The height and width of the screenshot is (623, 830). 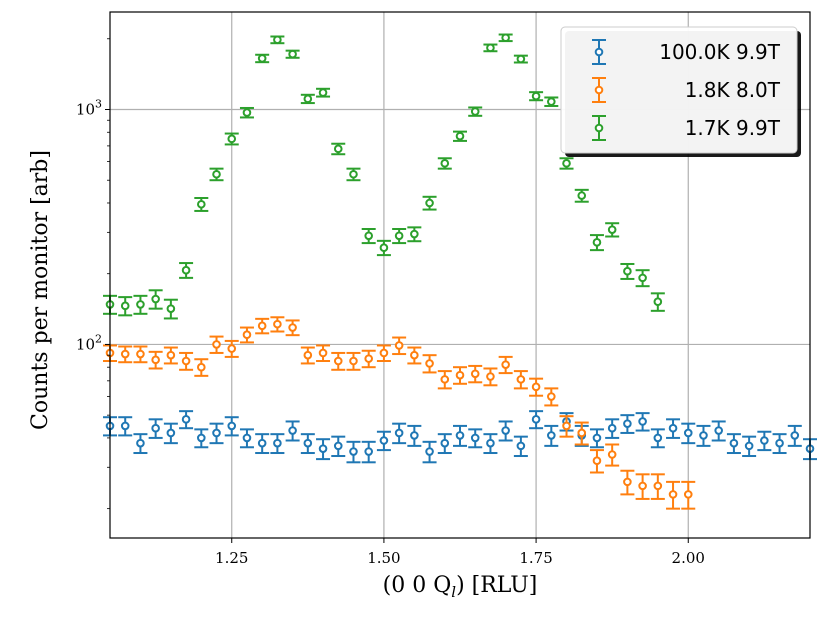 I want to click on x-tick-label: 1.75, so click(x=535, y=558).